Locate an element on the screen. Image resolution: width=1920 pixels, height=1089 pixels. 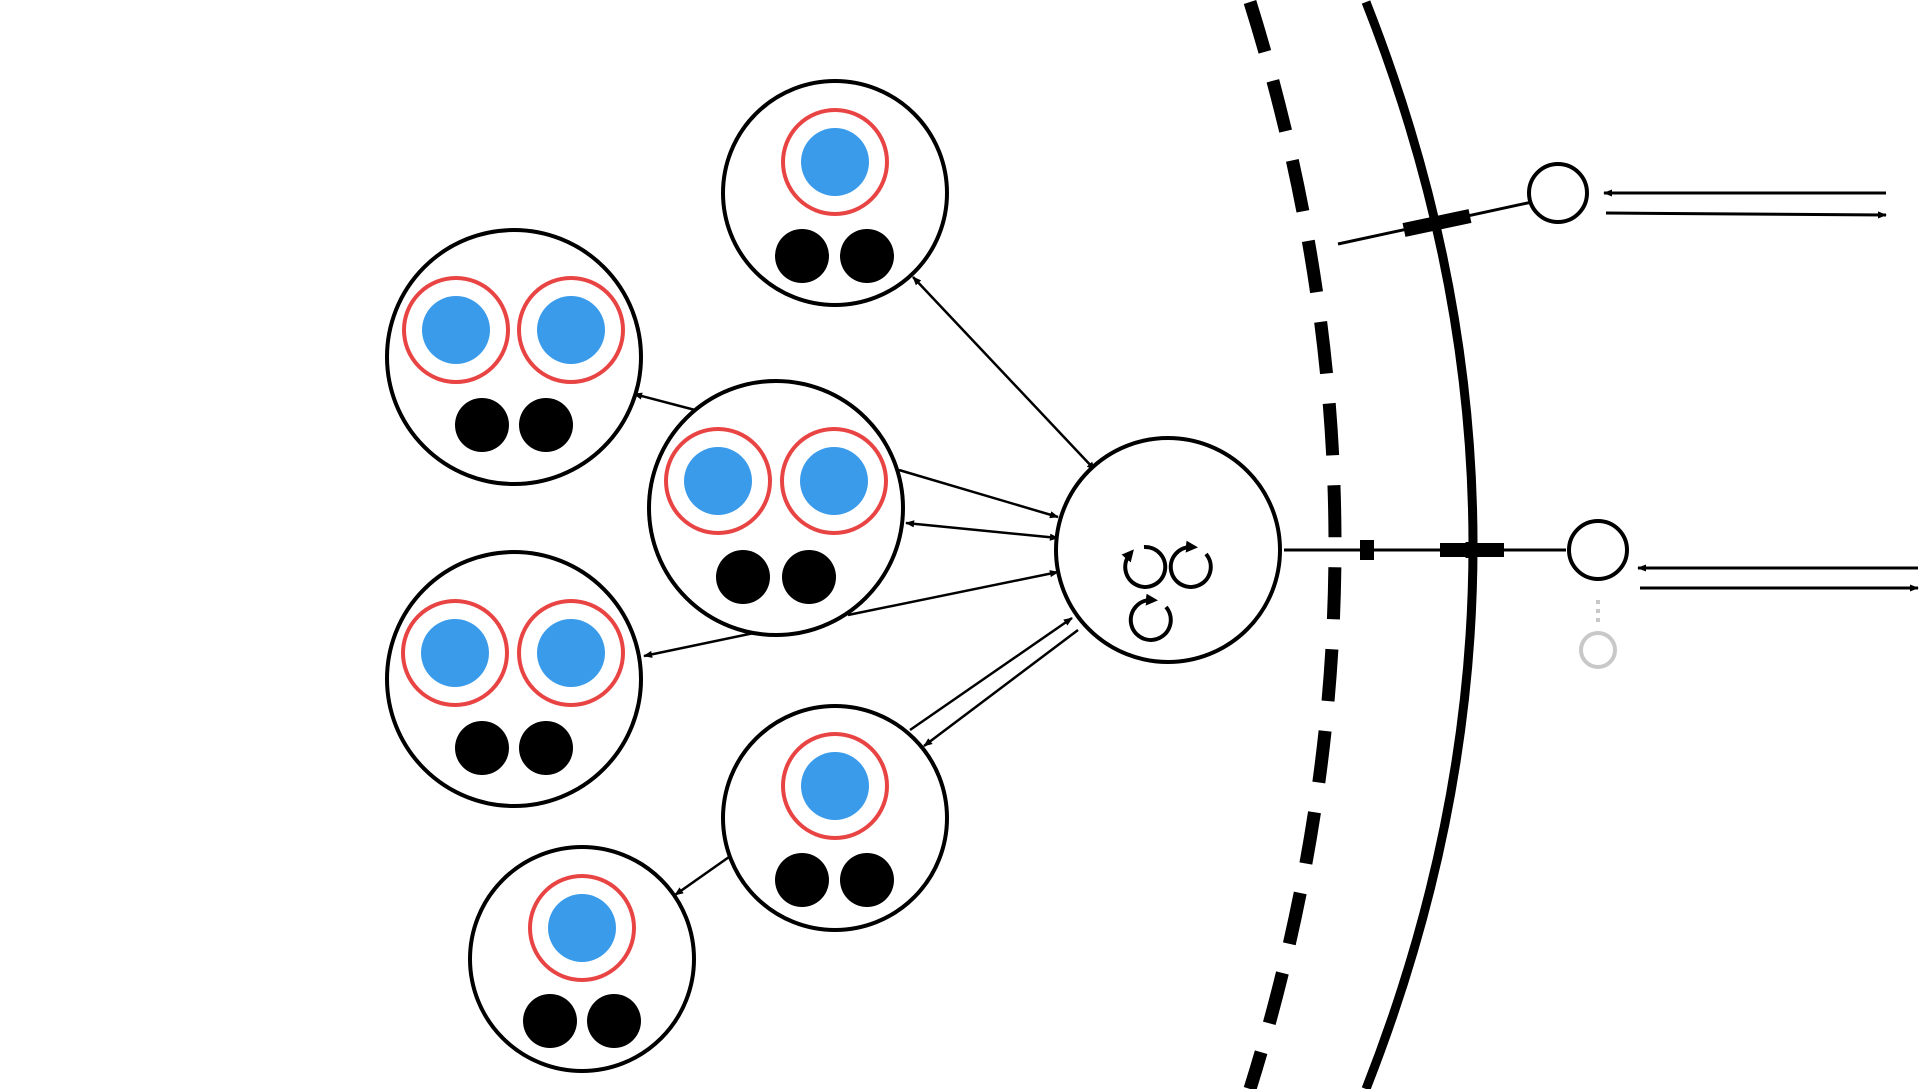
cluster-lower-mid is located at coordinates (835, 818).